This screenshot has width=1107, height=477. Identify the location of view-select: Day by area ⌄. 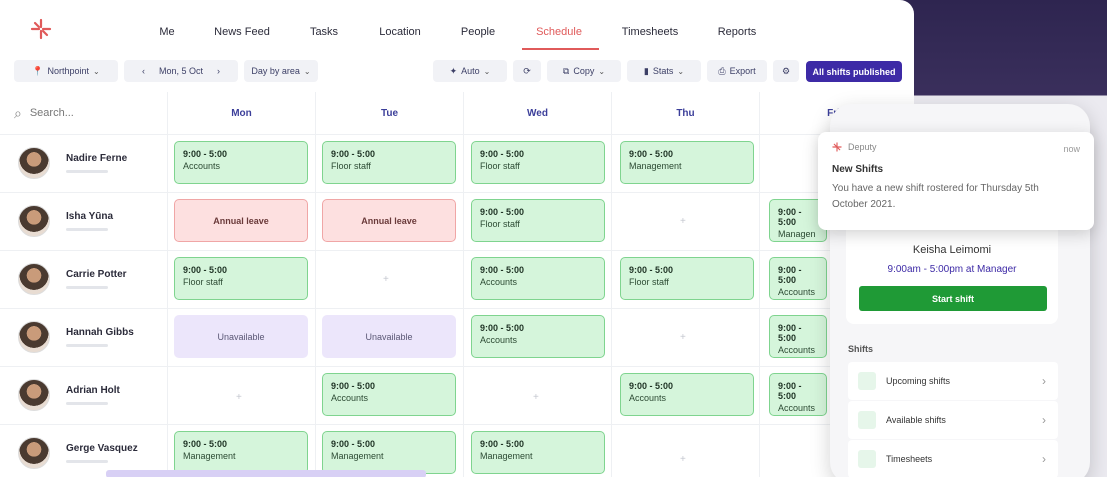
(281, 71).